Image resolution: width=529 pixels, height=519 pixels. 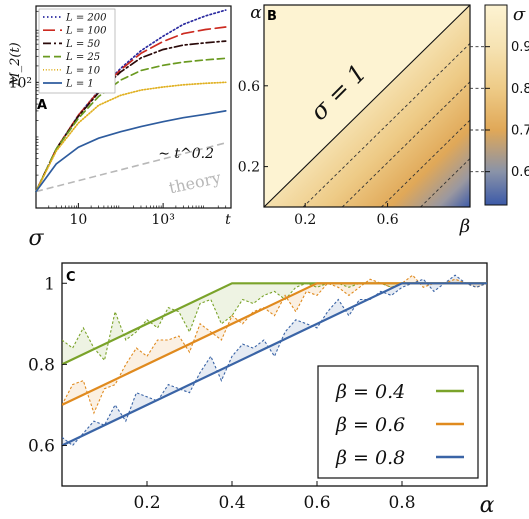 I want to click on b-y-tick-label: 0.2, so click(x=249, y=168).